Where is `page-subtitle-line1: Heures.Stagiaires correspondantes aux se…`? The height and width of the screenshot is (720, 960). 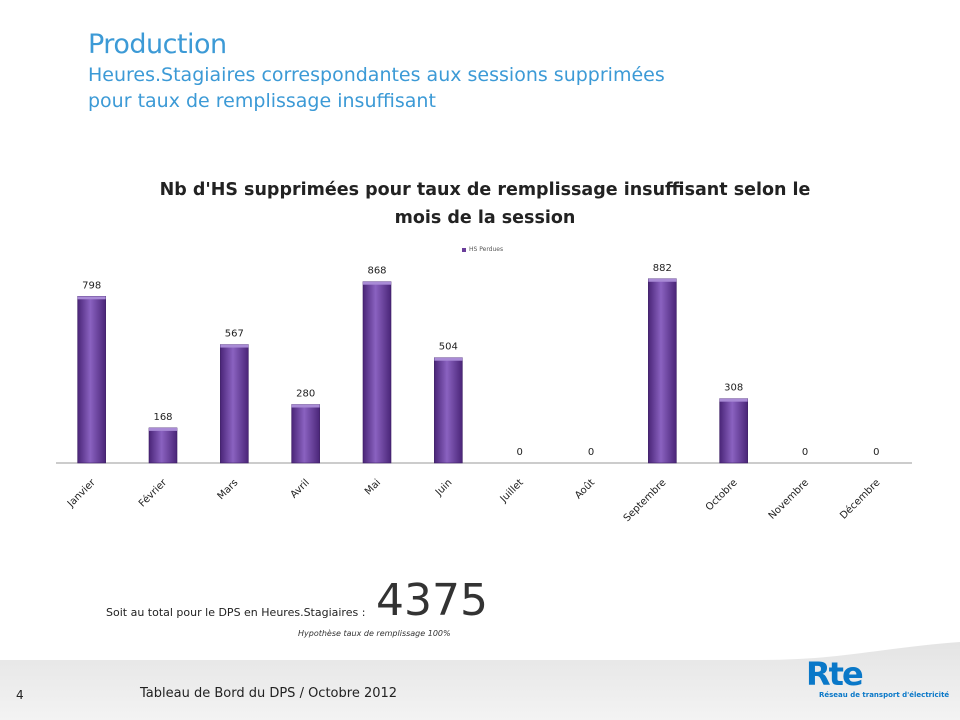 page-subtitle-line1: Heures.Stagiaires correspondantes aux se… is located at coordinates (376, 75).